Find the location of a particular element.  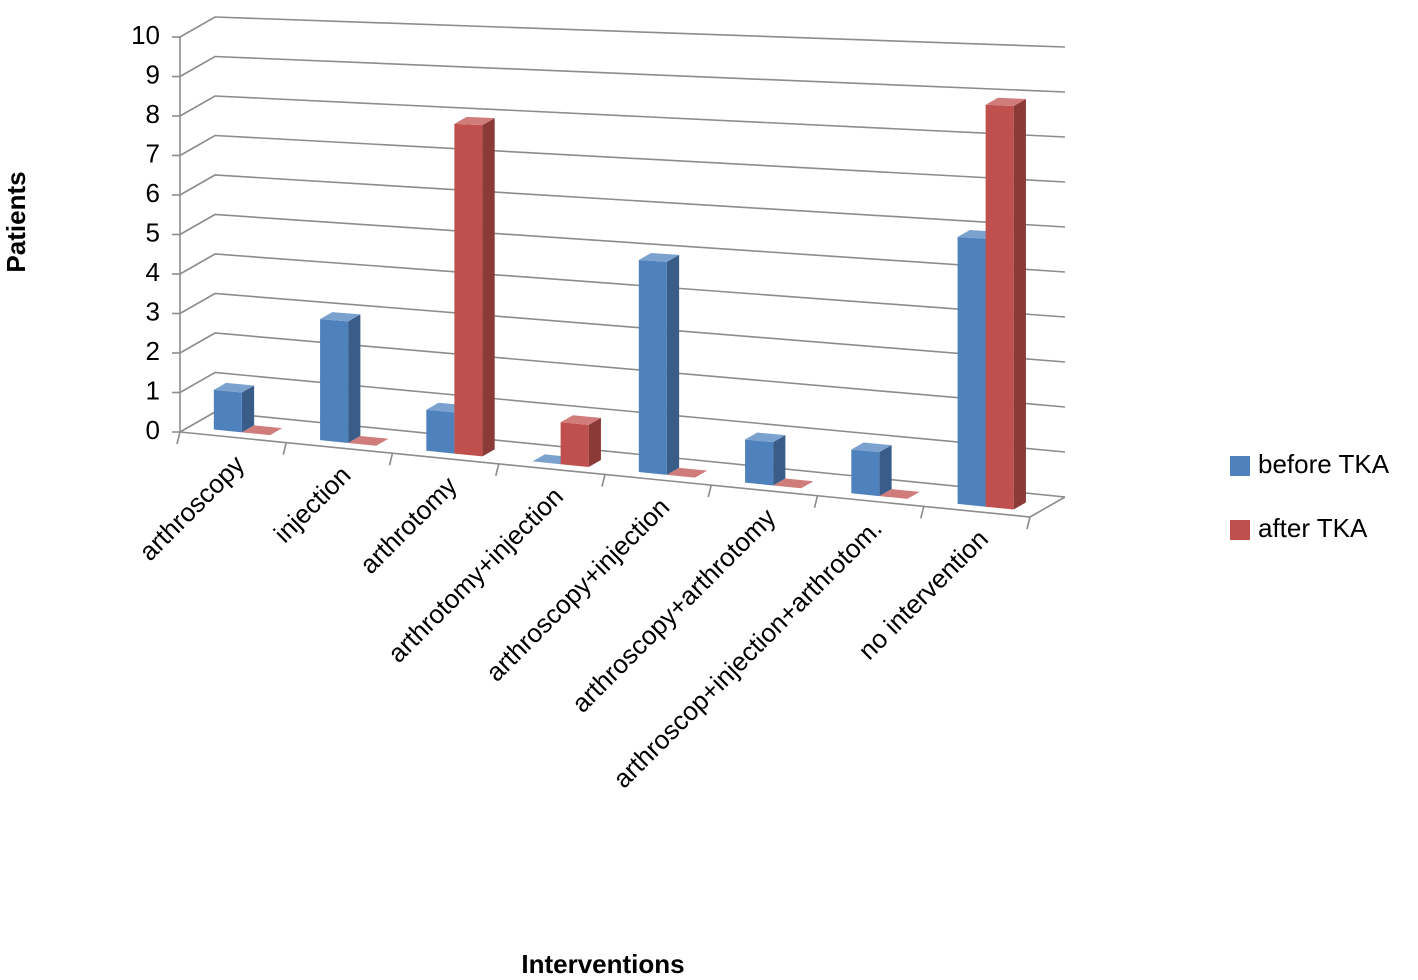

y-tick-label: 7 is located at coordinates (153, 153).